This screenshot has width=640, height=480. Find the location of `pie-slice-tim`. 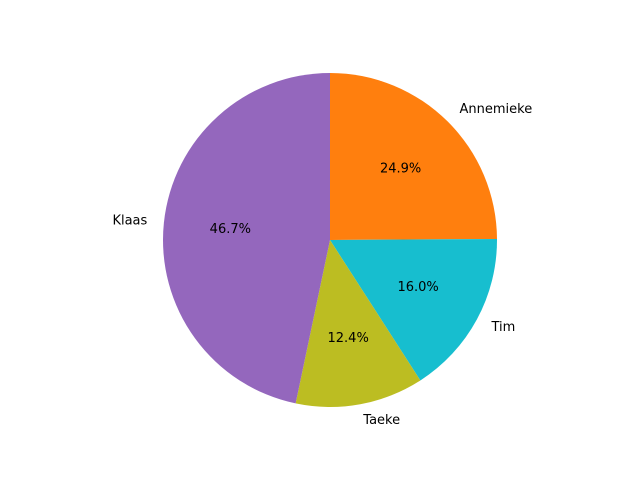

pie-slice-tim is located at coordinates (413, 309).